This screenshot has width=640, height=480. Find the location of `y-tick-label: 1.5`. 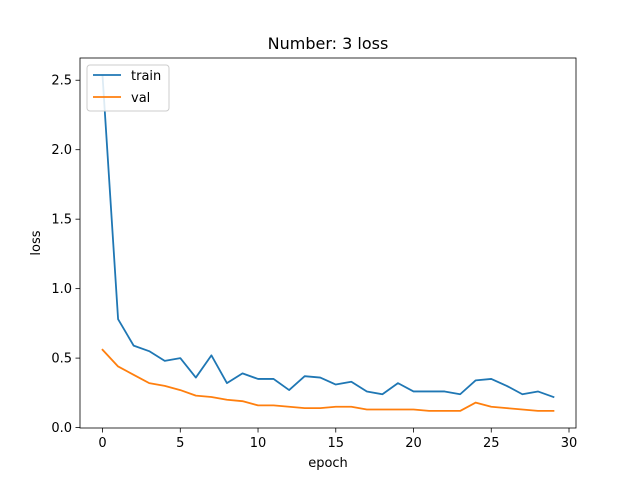

y-tick-label: 1.5 is located at coordinates (61, 220).